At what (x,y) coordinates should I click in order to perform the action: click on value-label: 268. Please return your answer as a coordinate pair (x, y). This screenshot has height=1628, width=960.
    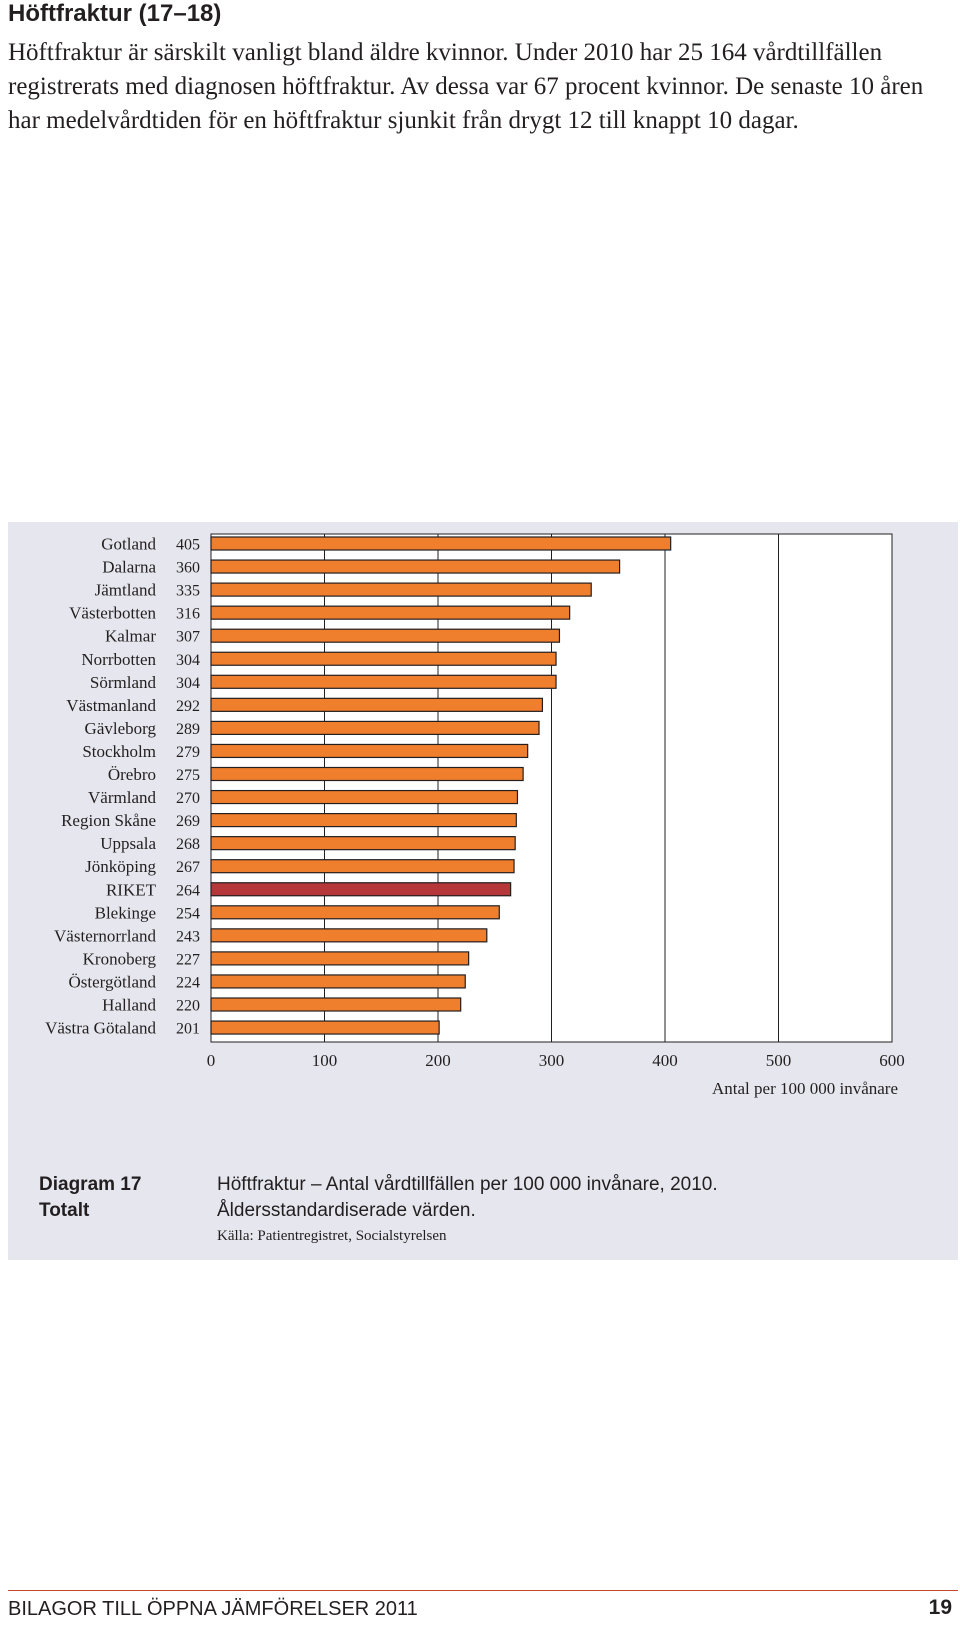
    Looking at the image, I should click on (188, 844).